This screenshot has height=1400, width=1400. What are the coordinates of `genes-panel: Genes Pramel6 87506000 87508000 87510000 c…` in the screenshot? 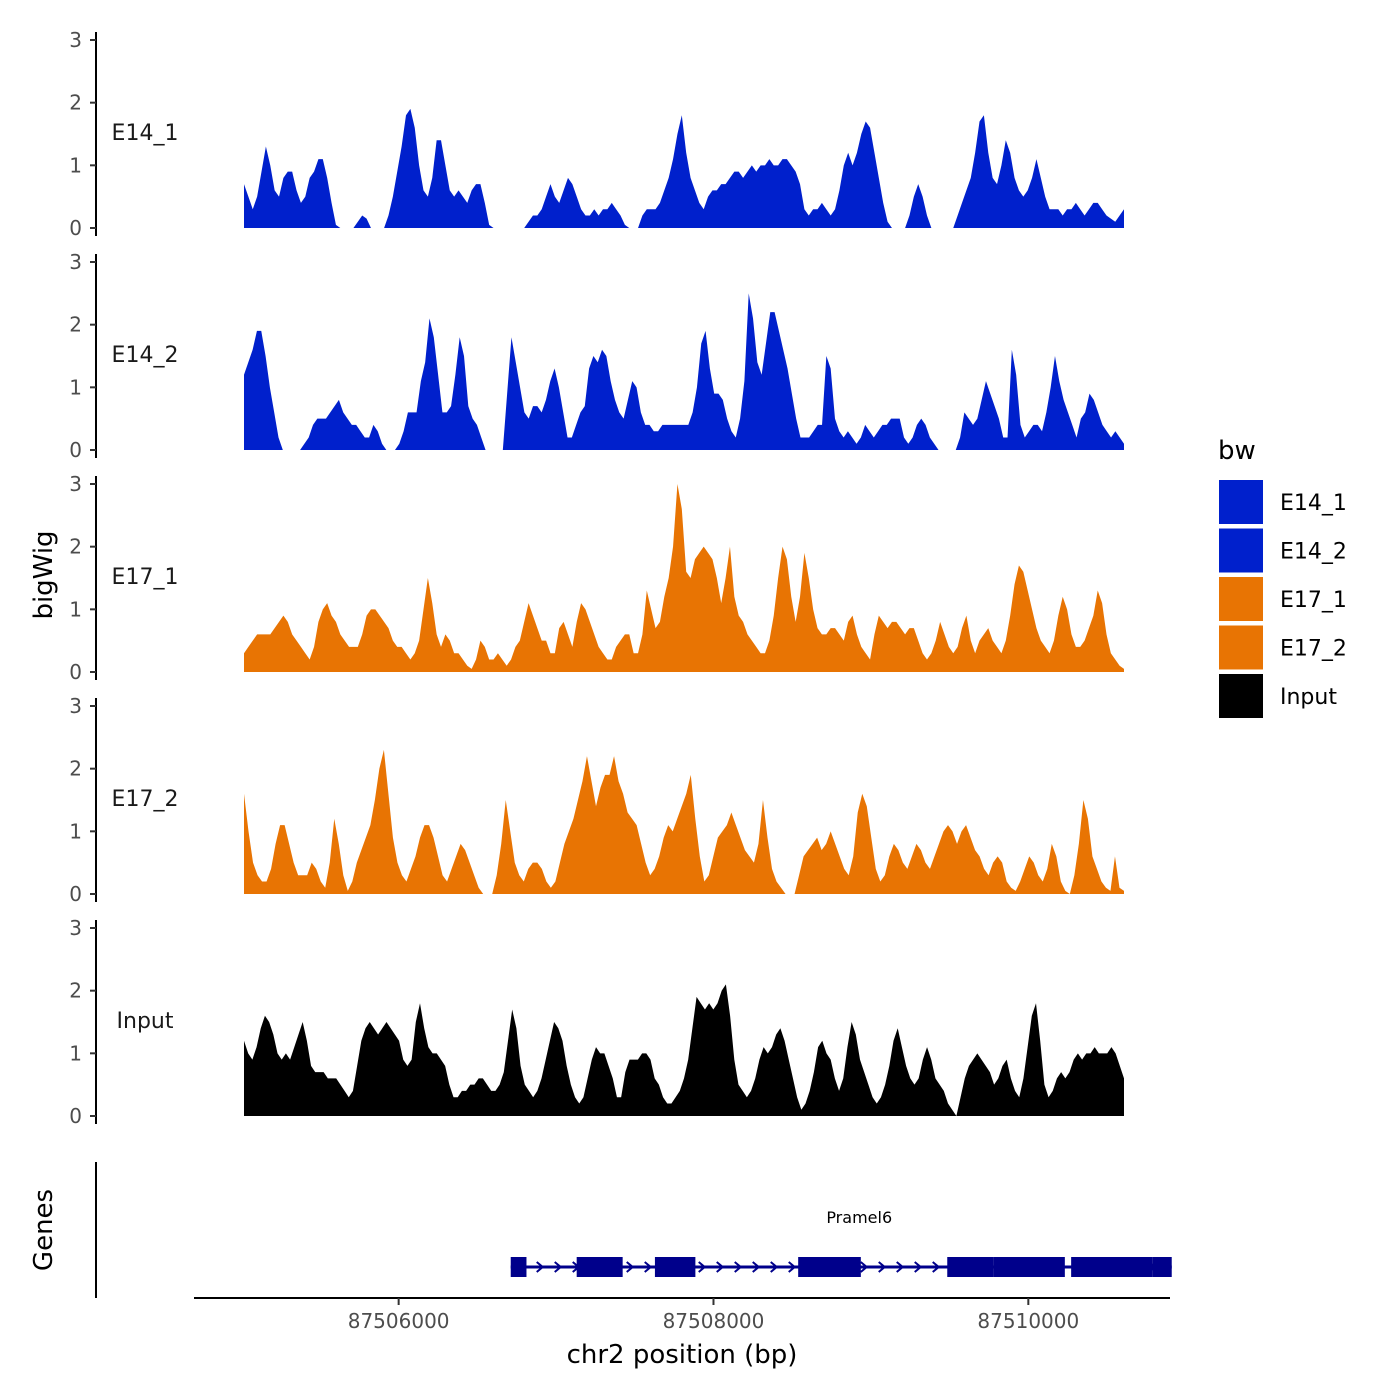 It's located at (600, 1266).